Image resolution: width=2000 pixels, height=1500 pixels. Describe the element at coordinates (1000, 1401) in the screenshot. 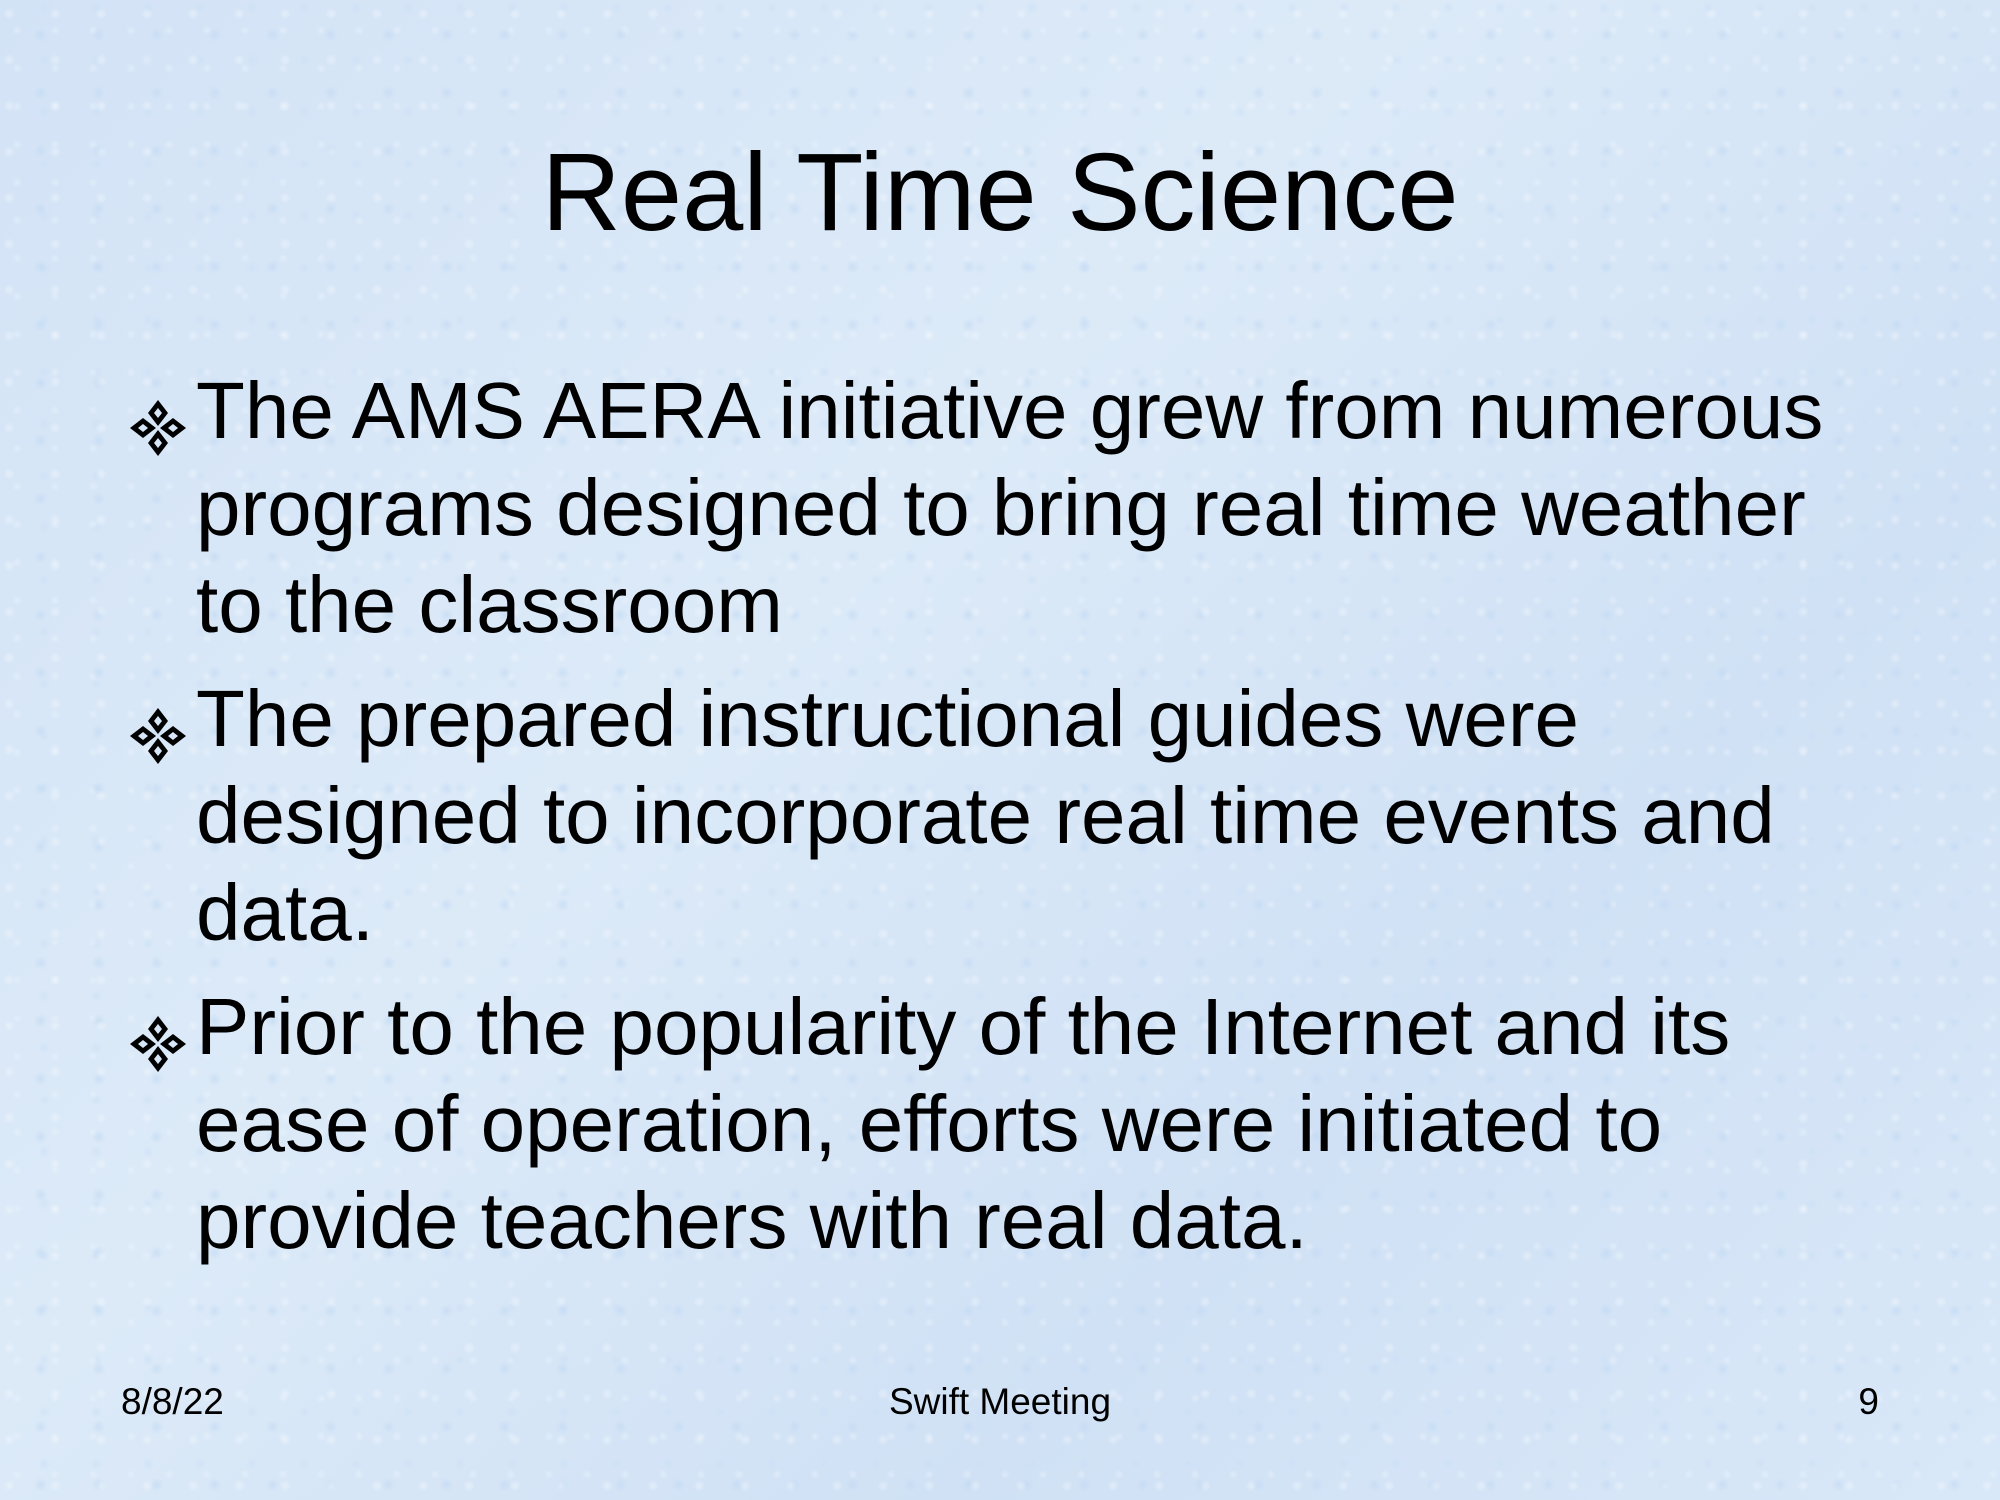

I see `footer-title: Swift Meeting` at that location.